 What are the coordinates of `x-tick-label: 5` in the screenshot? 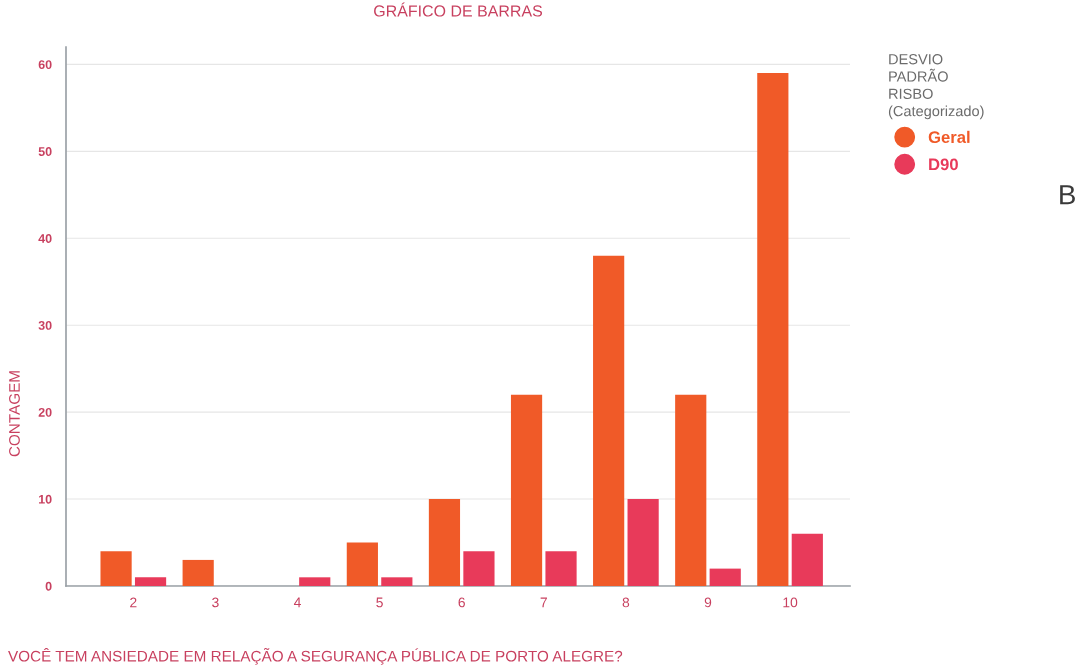 It's located at (379, 602).